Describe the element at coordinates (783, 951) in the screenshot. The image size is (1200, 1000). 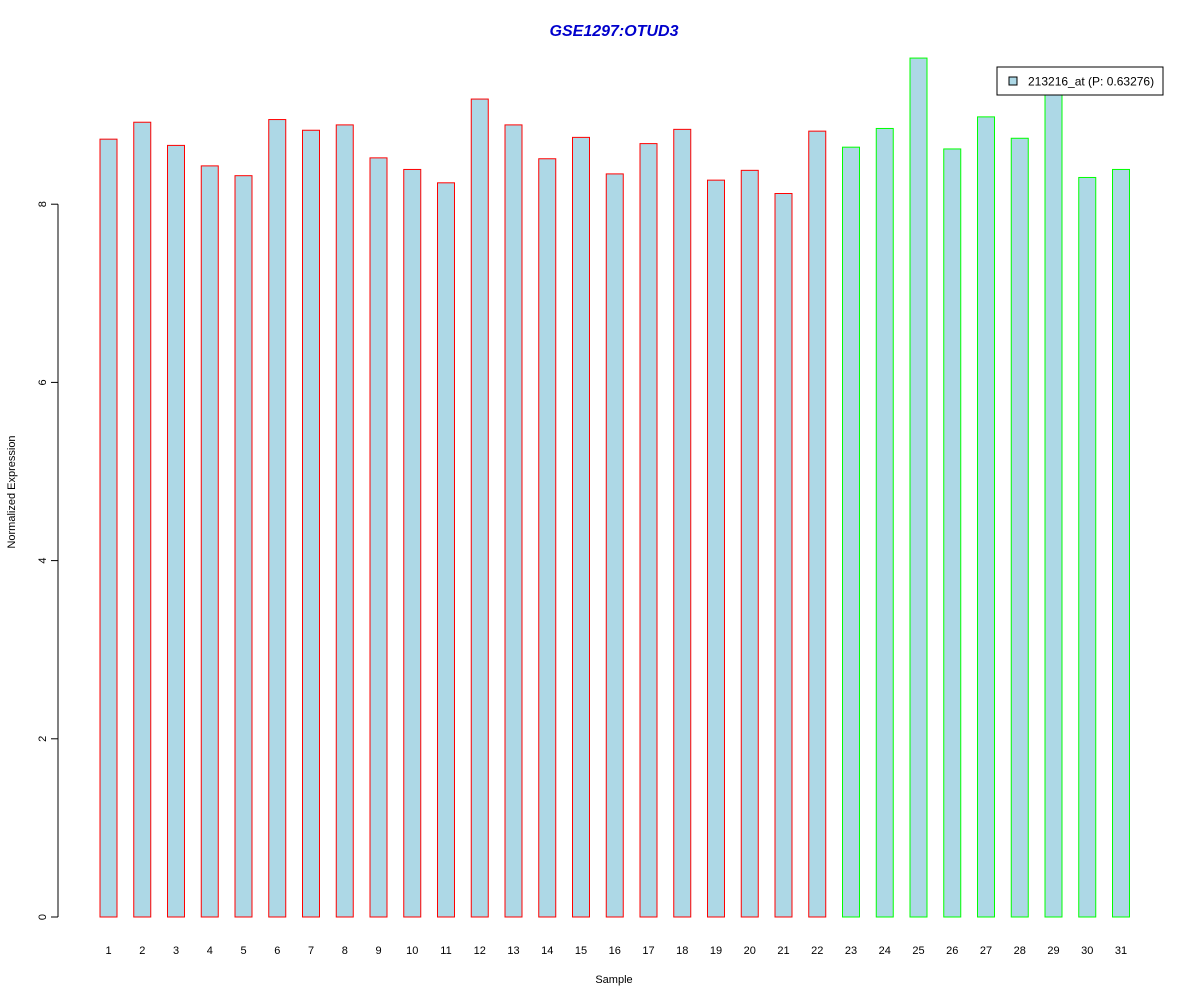
I see `x-tick-label: 21` at that location.